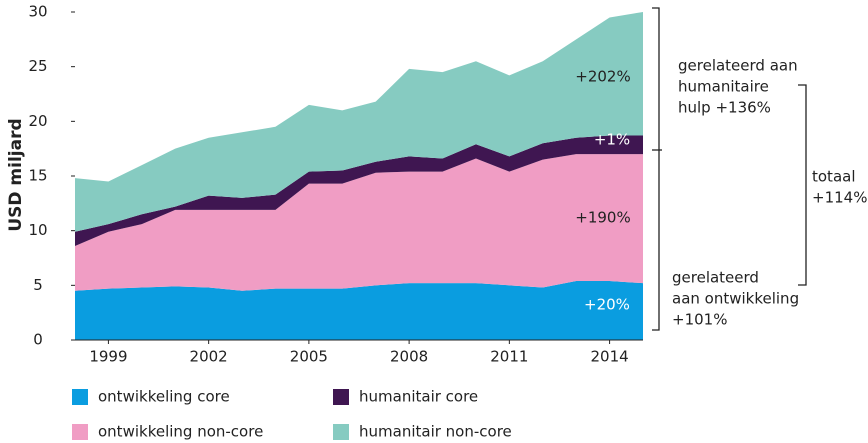 The image size is (868, 443). Describe the element at coordinates (309, 357) in the screenshot. I see `x-tick-label: 2005` at that location.